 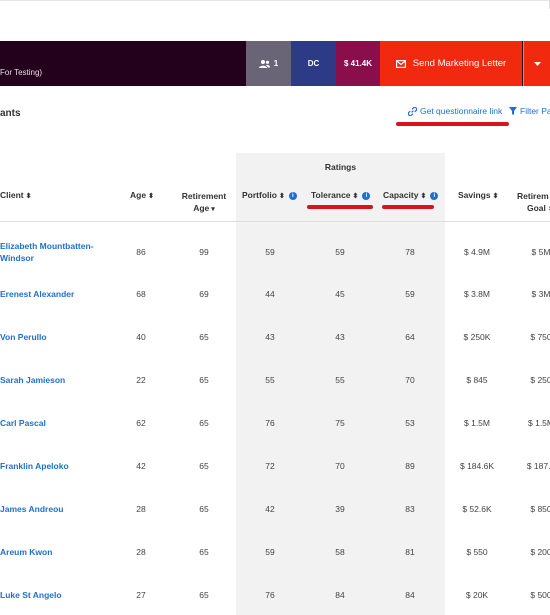 I want to click on users-count-button: 1, so click(x=268, y=63).